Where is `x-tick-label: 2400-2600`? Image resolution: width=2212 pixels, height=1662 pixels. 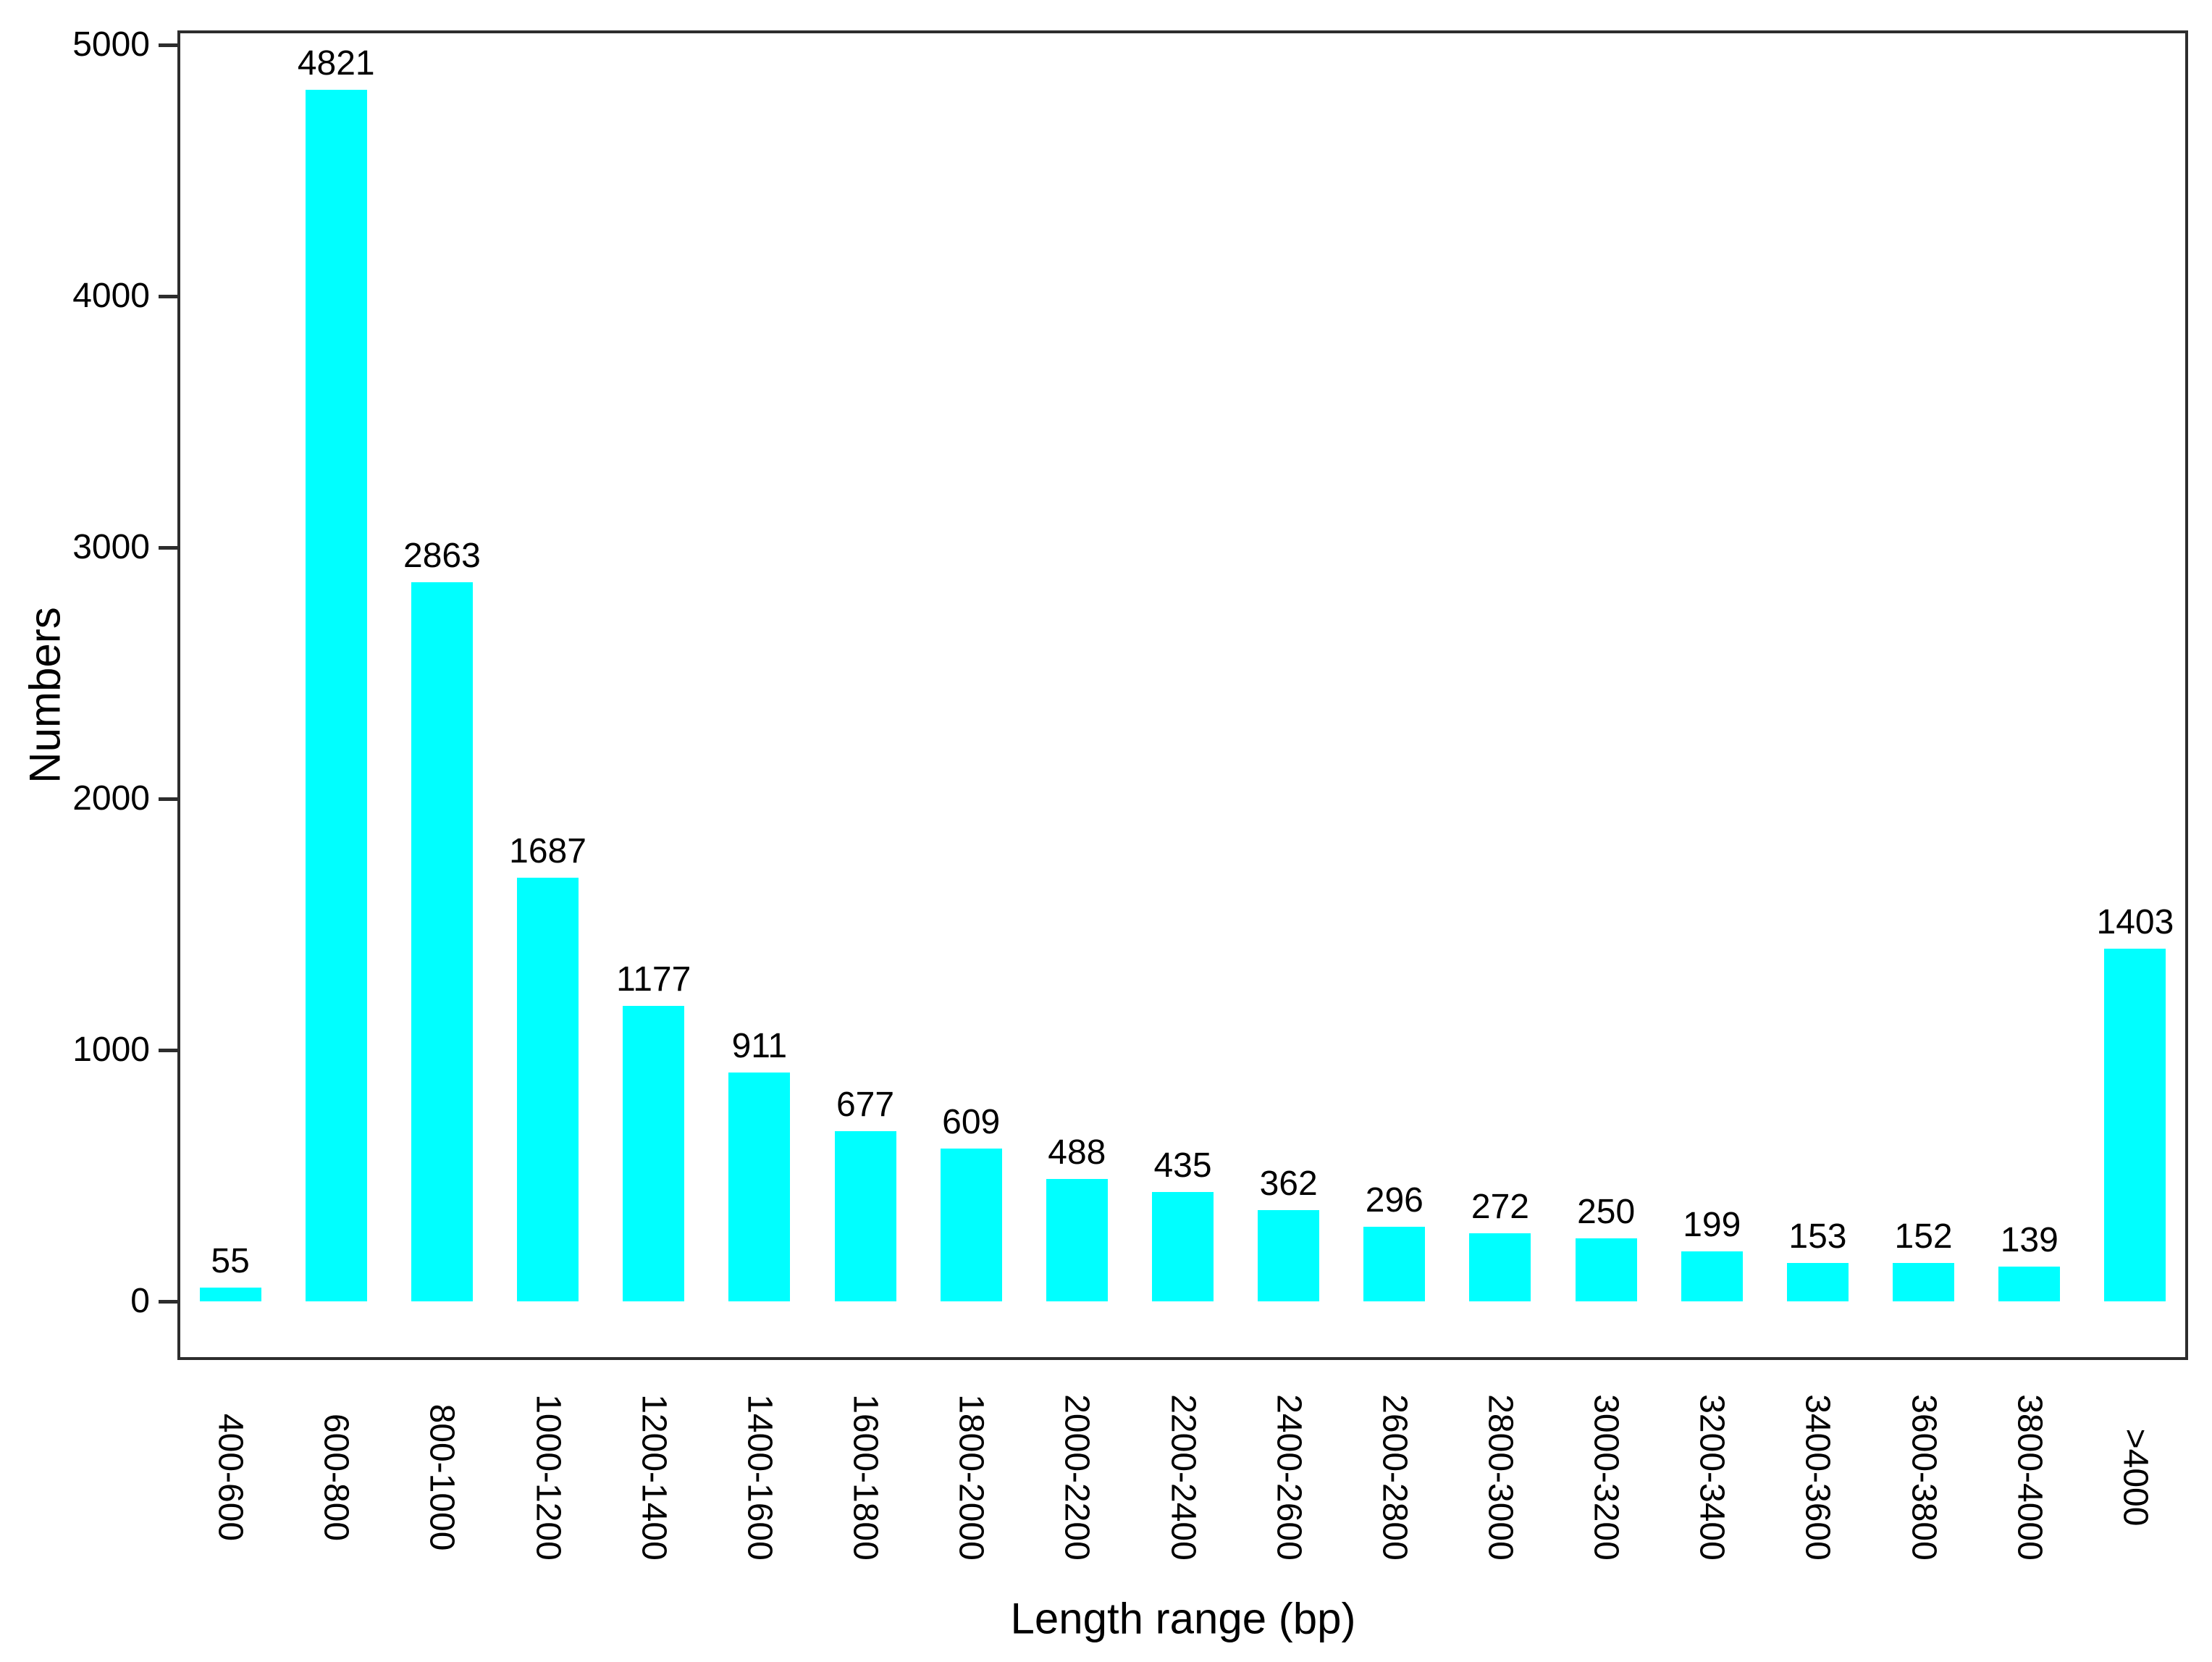
x-tick-label: 2400-2600 is located at coordinates (1288, 1478).